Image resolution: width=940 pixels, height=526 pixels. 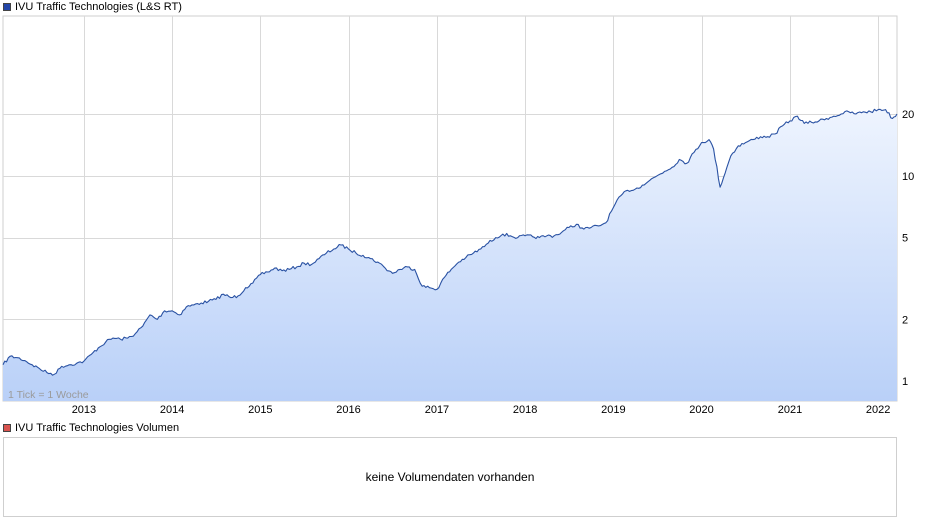 I want to click on x-tick-label-2021: 2021, so click(x=790, y=410).